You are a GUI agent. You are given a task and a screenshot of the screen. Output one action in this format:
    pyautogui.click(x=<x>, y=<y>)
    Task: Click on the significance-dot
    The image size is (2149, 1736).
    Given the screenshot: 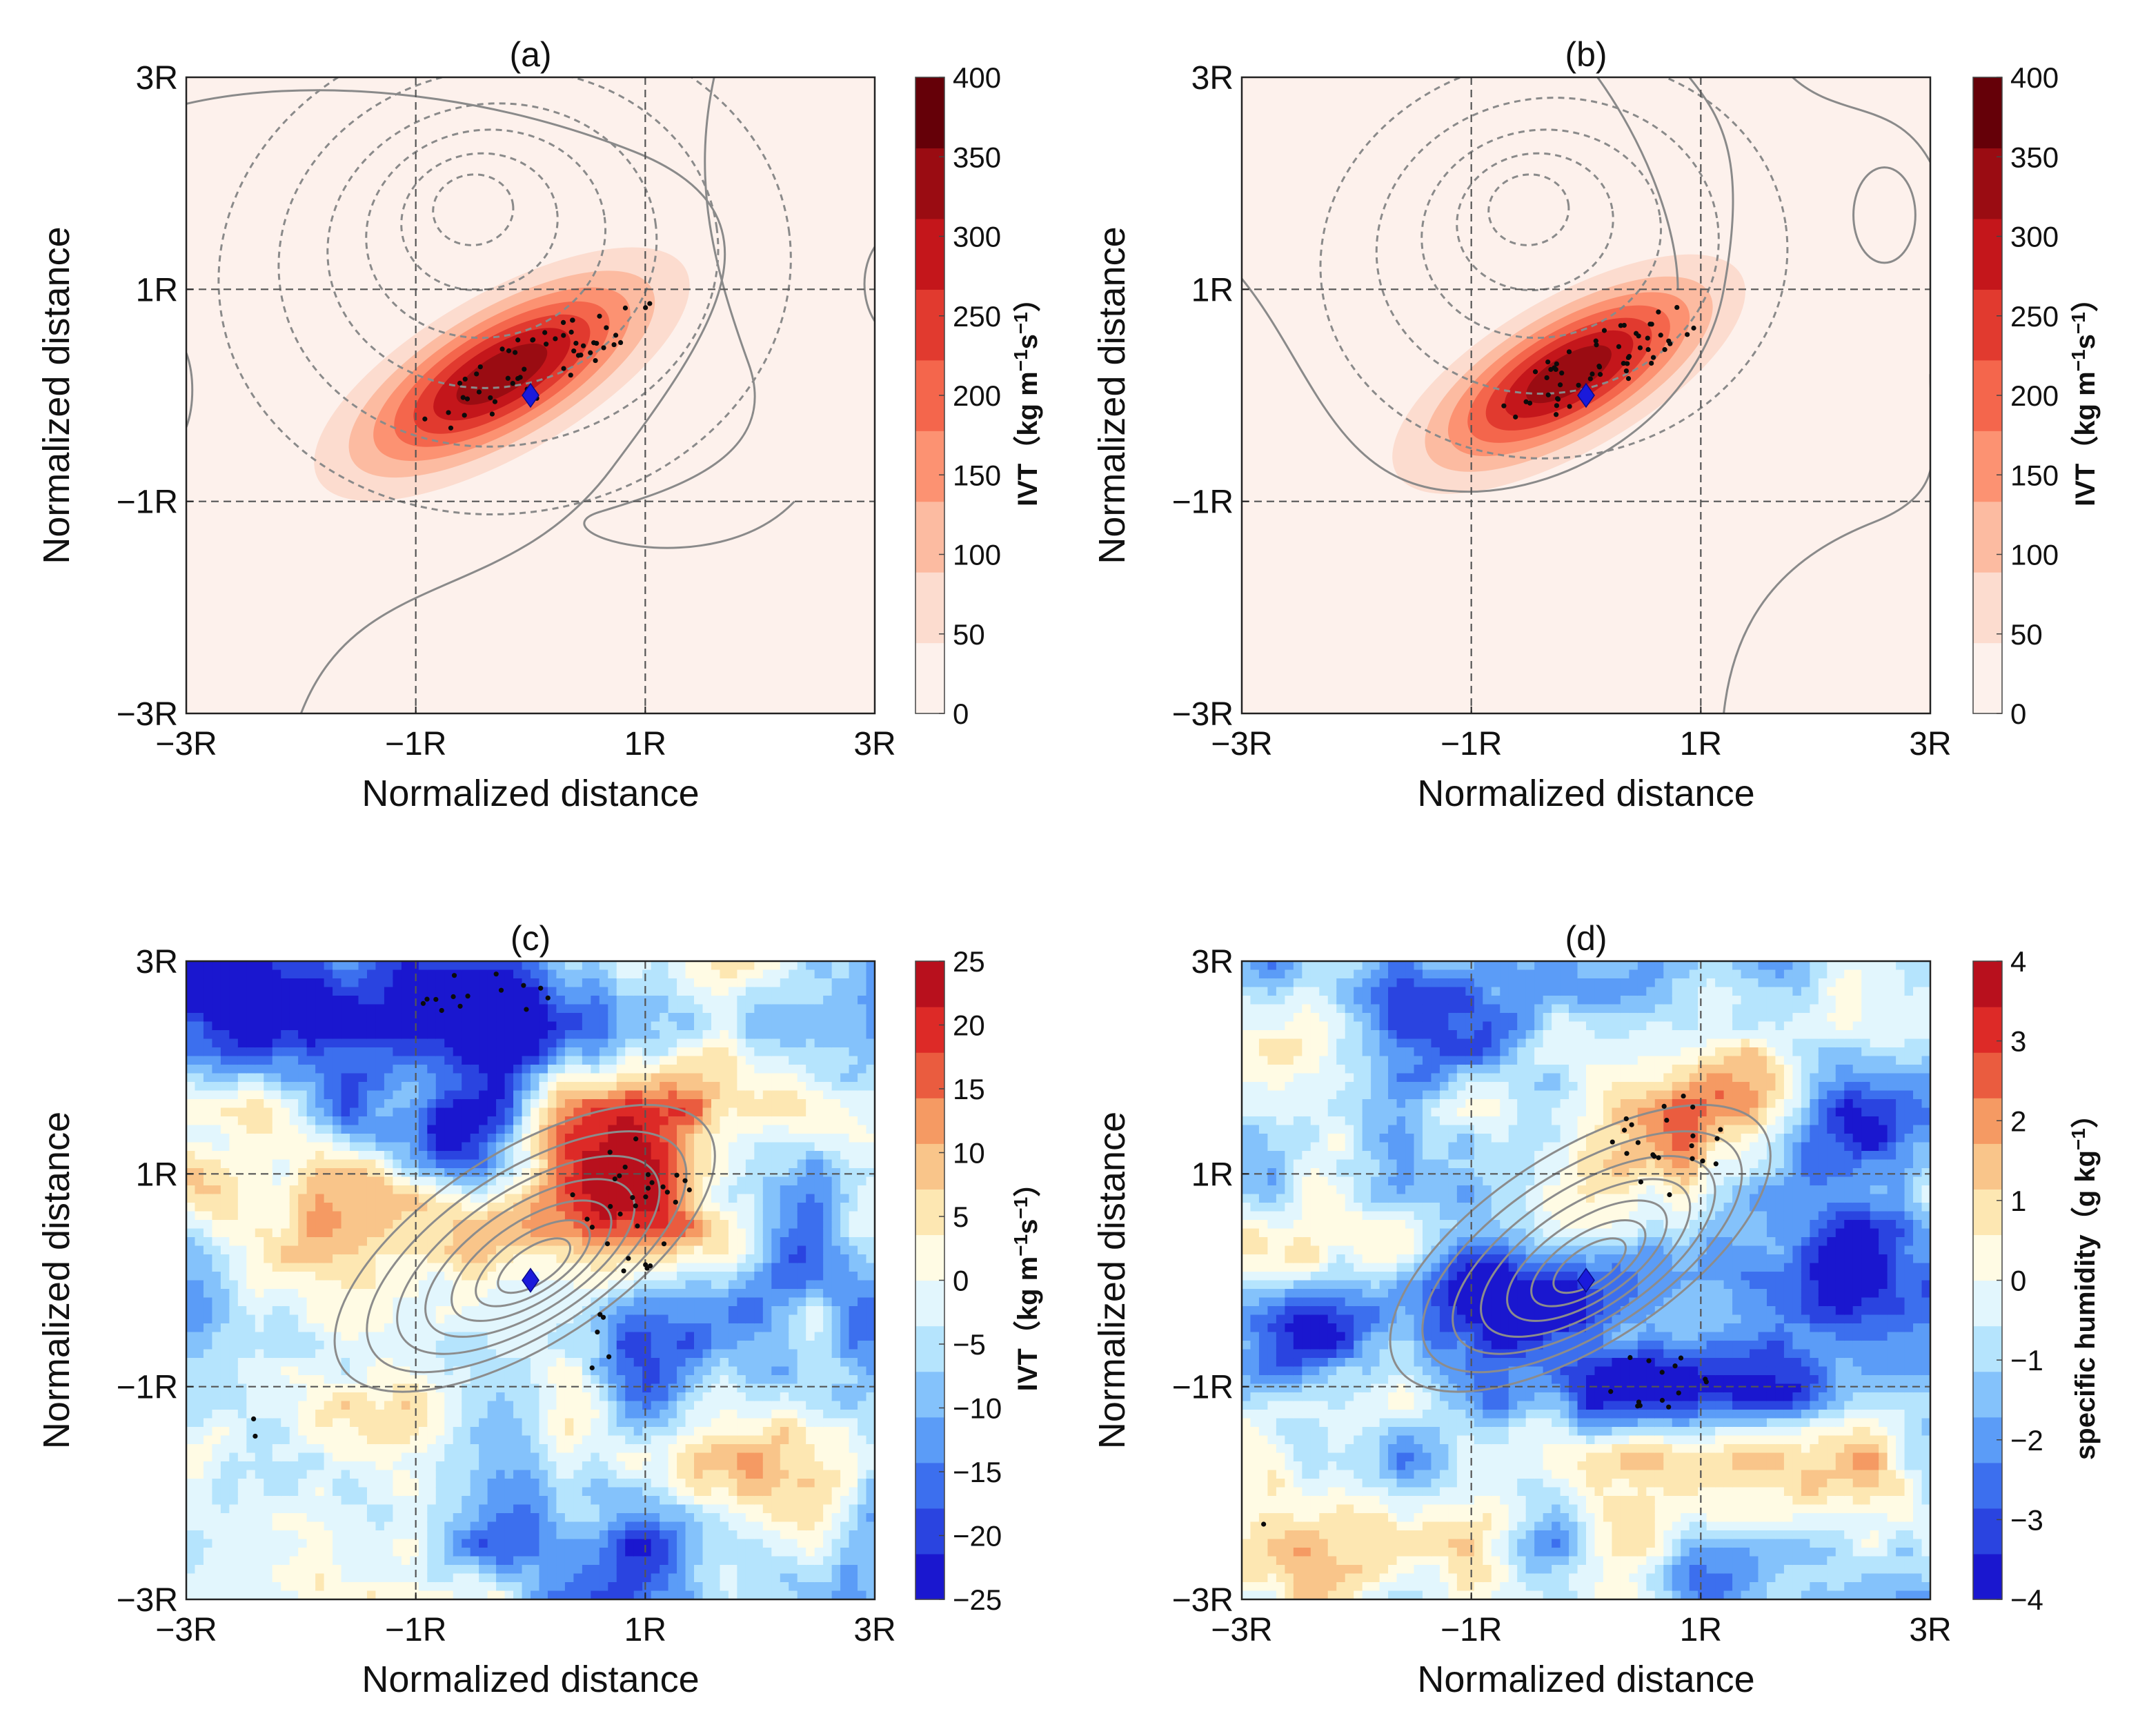 What is the action you would take?
    pyautogui.click(x=1555, y=370)
    